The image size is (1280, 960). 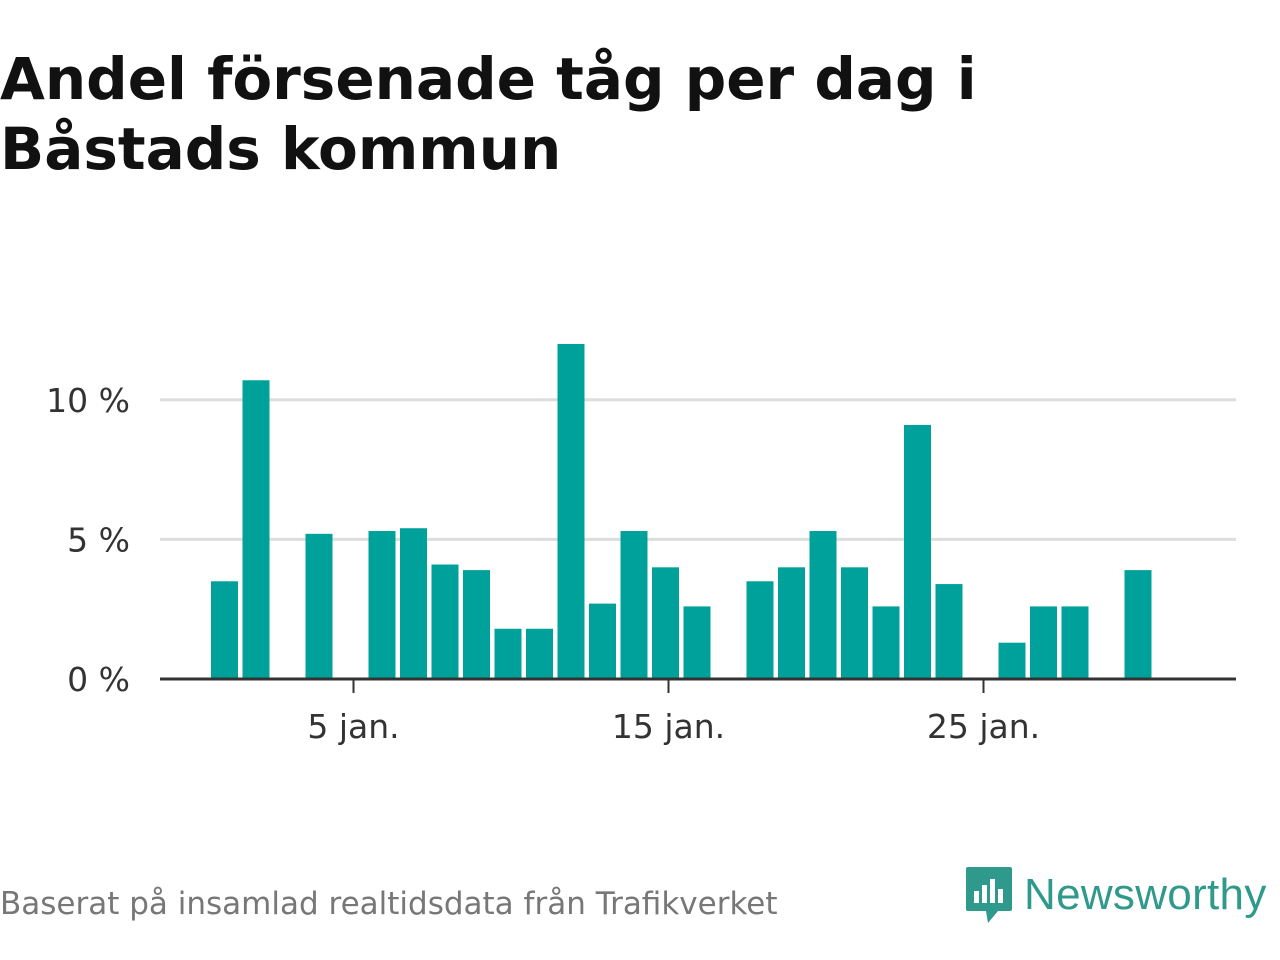 I want to click on y-tick-label: 5 %, so click(x=98, y=539).